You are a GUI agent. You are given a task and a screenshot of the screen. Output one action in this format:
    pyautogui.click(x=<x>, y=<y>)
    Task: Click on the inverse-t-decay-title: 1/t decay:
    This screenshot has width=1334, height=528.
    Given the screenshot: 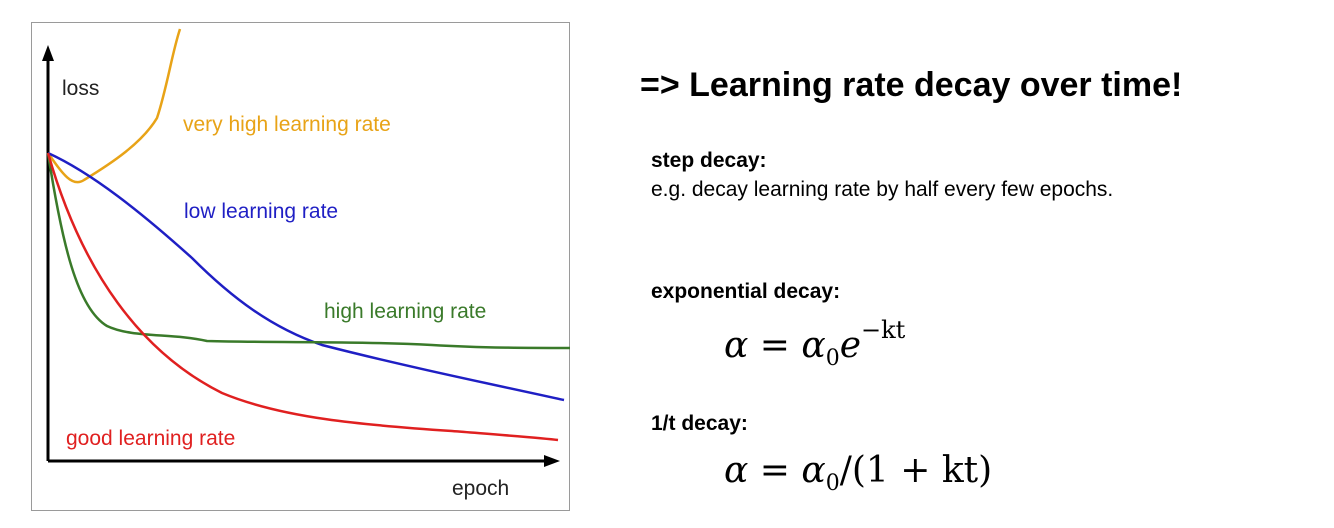 What is the action you would take?
    pyautogui.click(x=699, y=423)
    